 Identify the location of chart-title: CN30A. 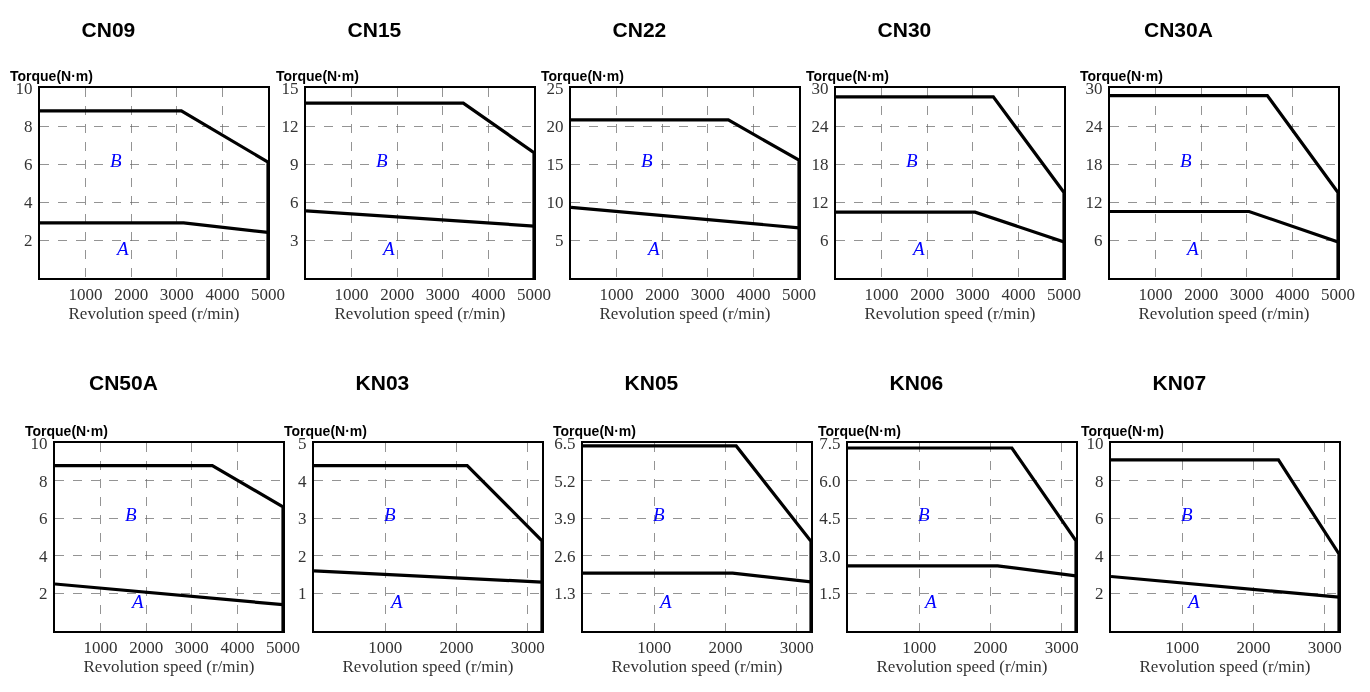
(1178, 30).